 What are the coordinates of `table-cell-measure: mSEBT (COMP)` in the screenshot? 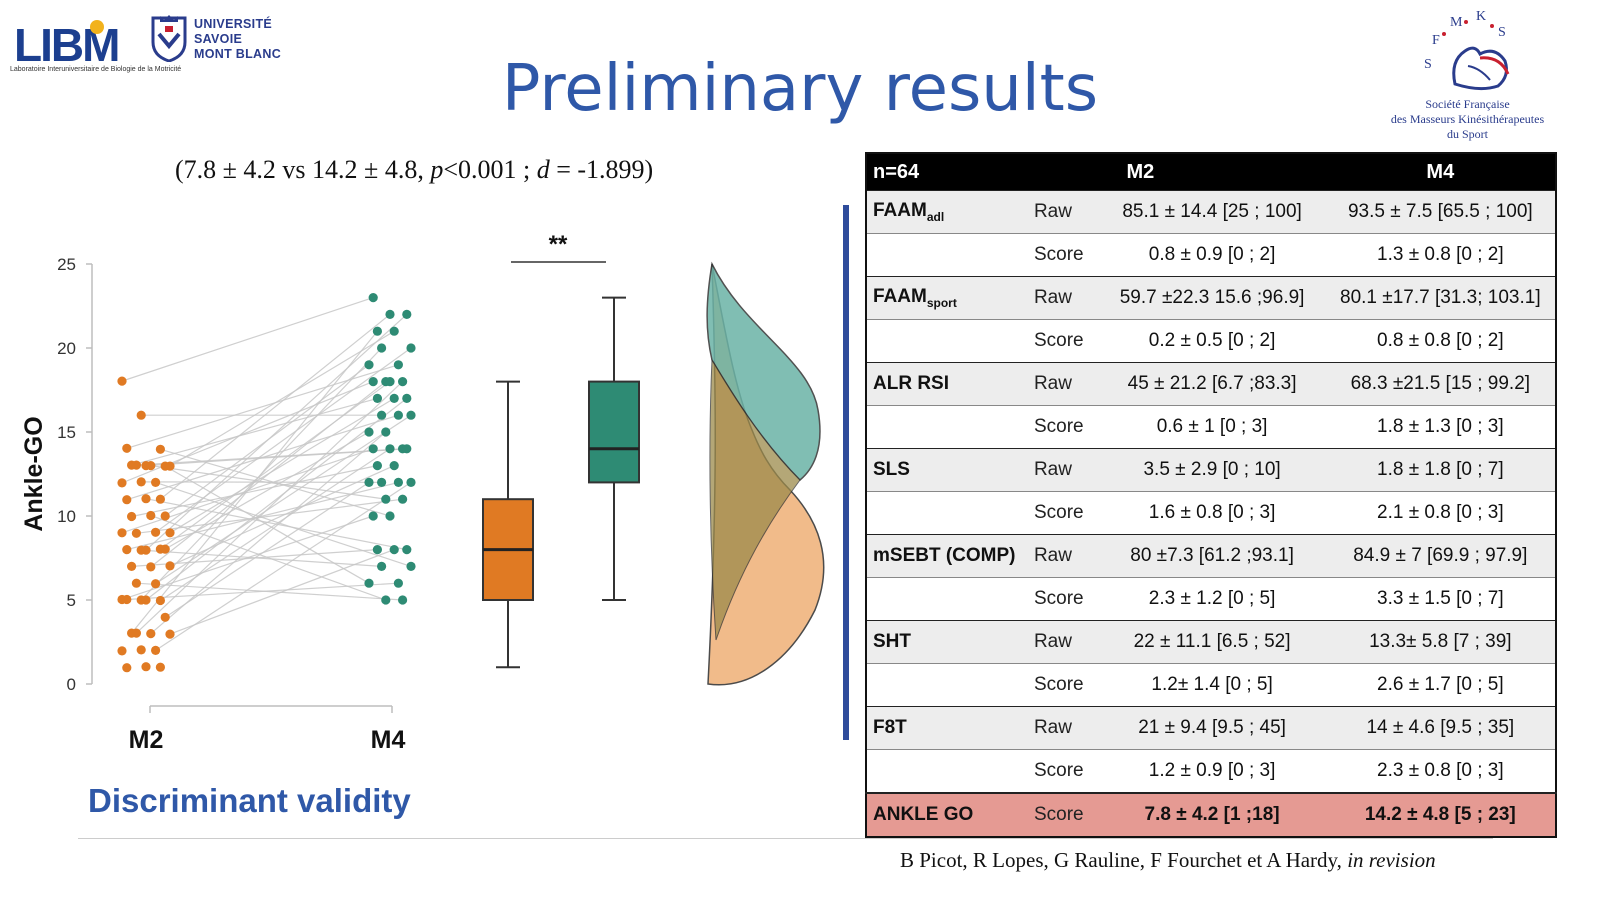 It's located at (947, 556).